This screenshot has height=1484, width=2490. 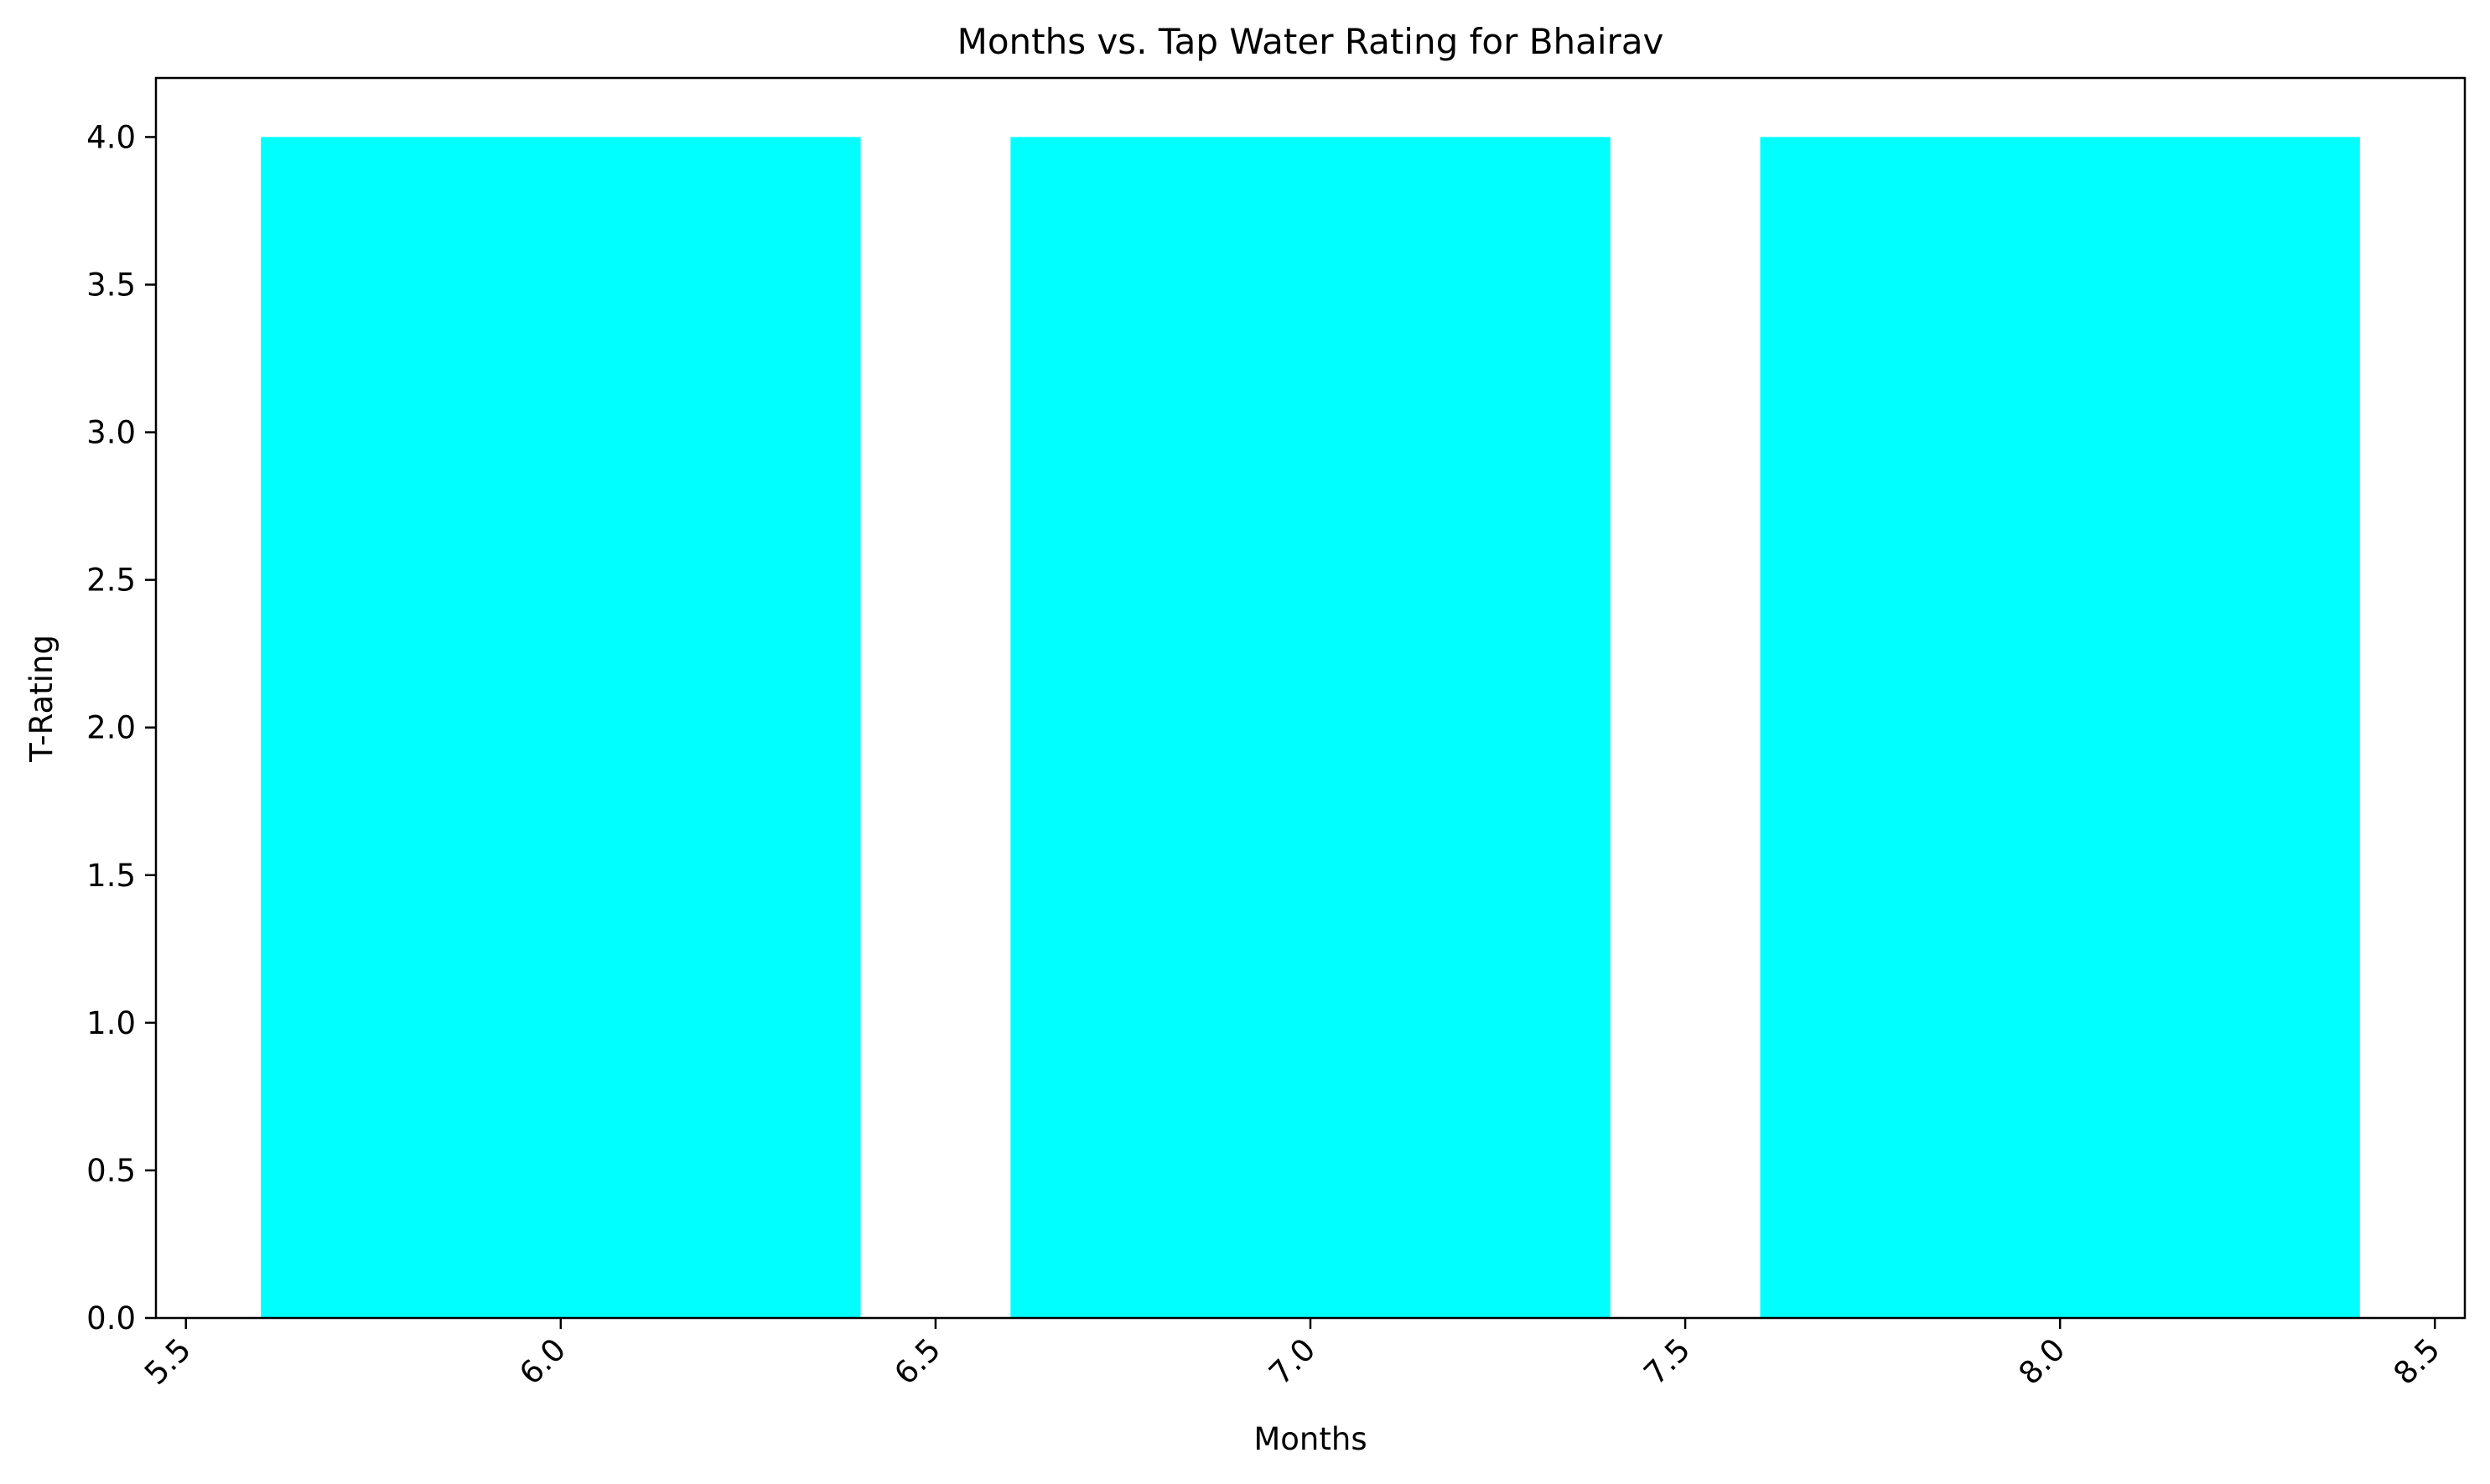 I want to click on y-tick-label: 3.5, so click(x=111, y=285).